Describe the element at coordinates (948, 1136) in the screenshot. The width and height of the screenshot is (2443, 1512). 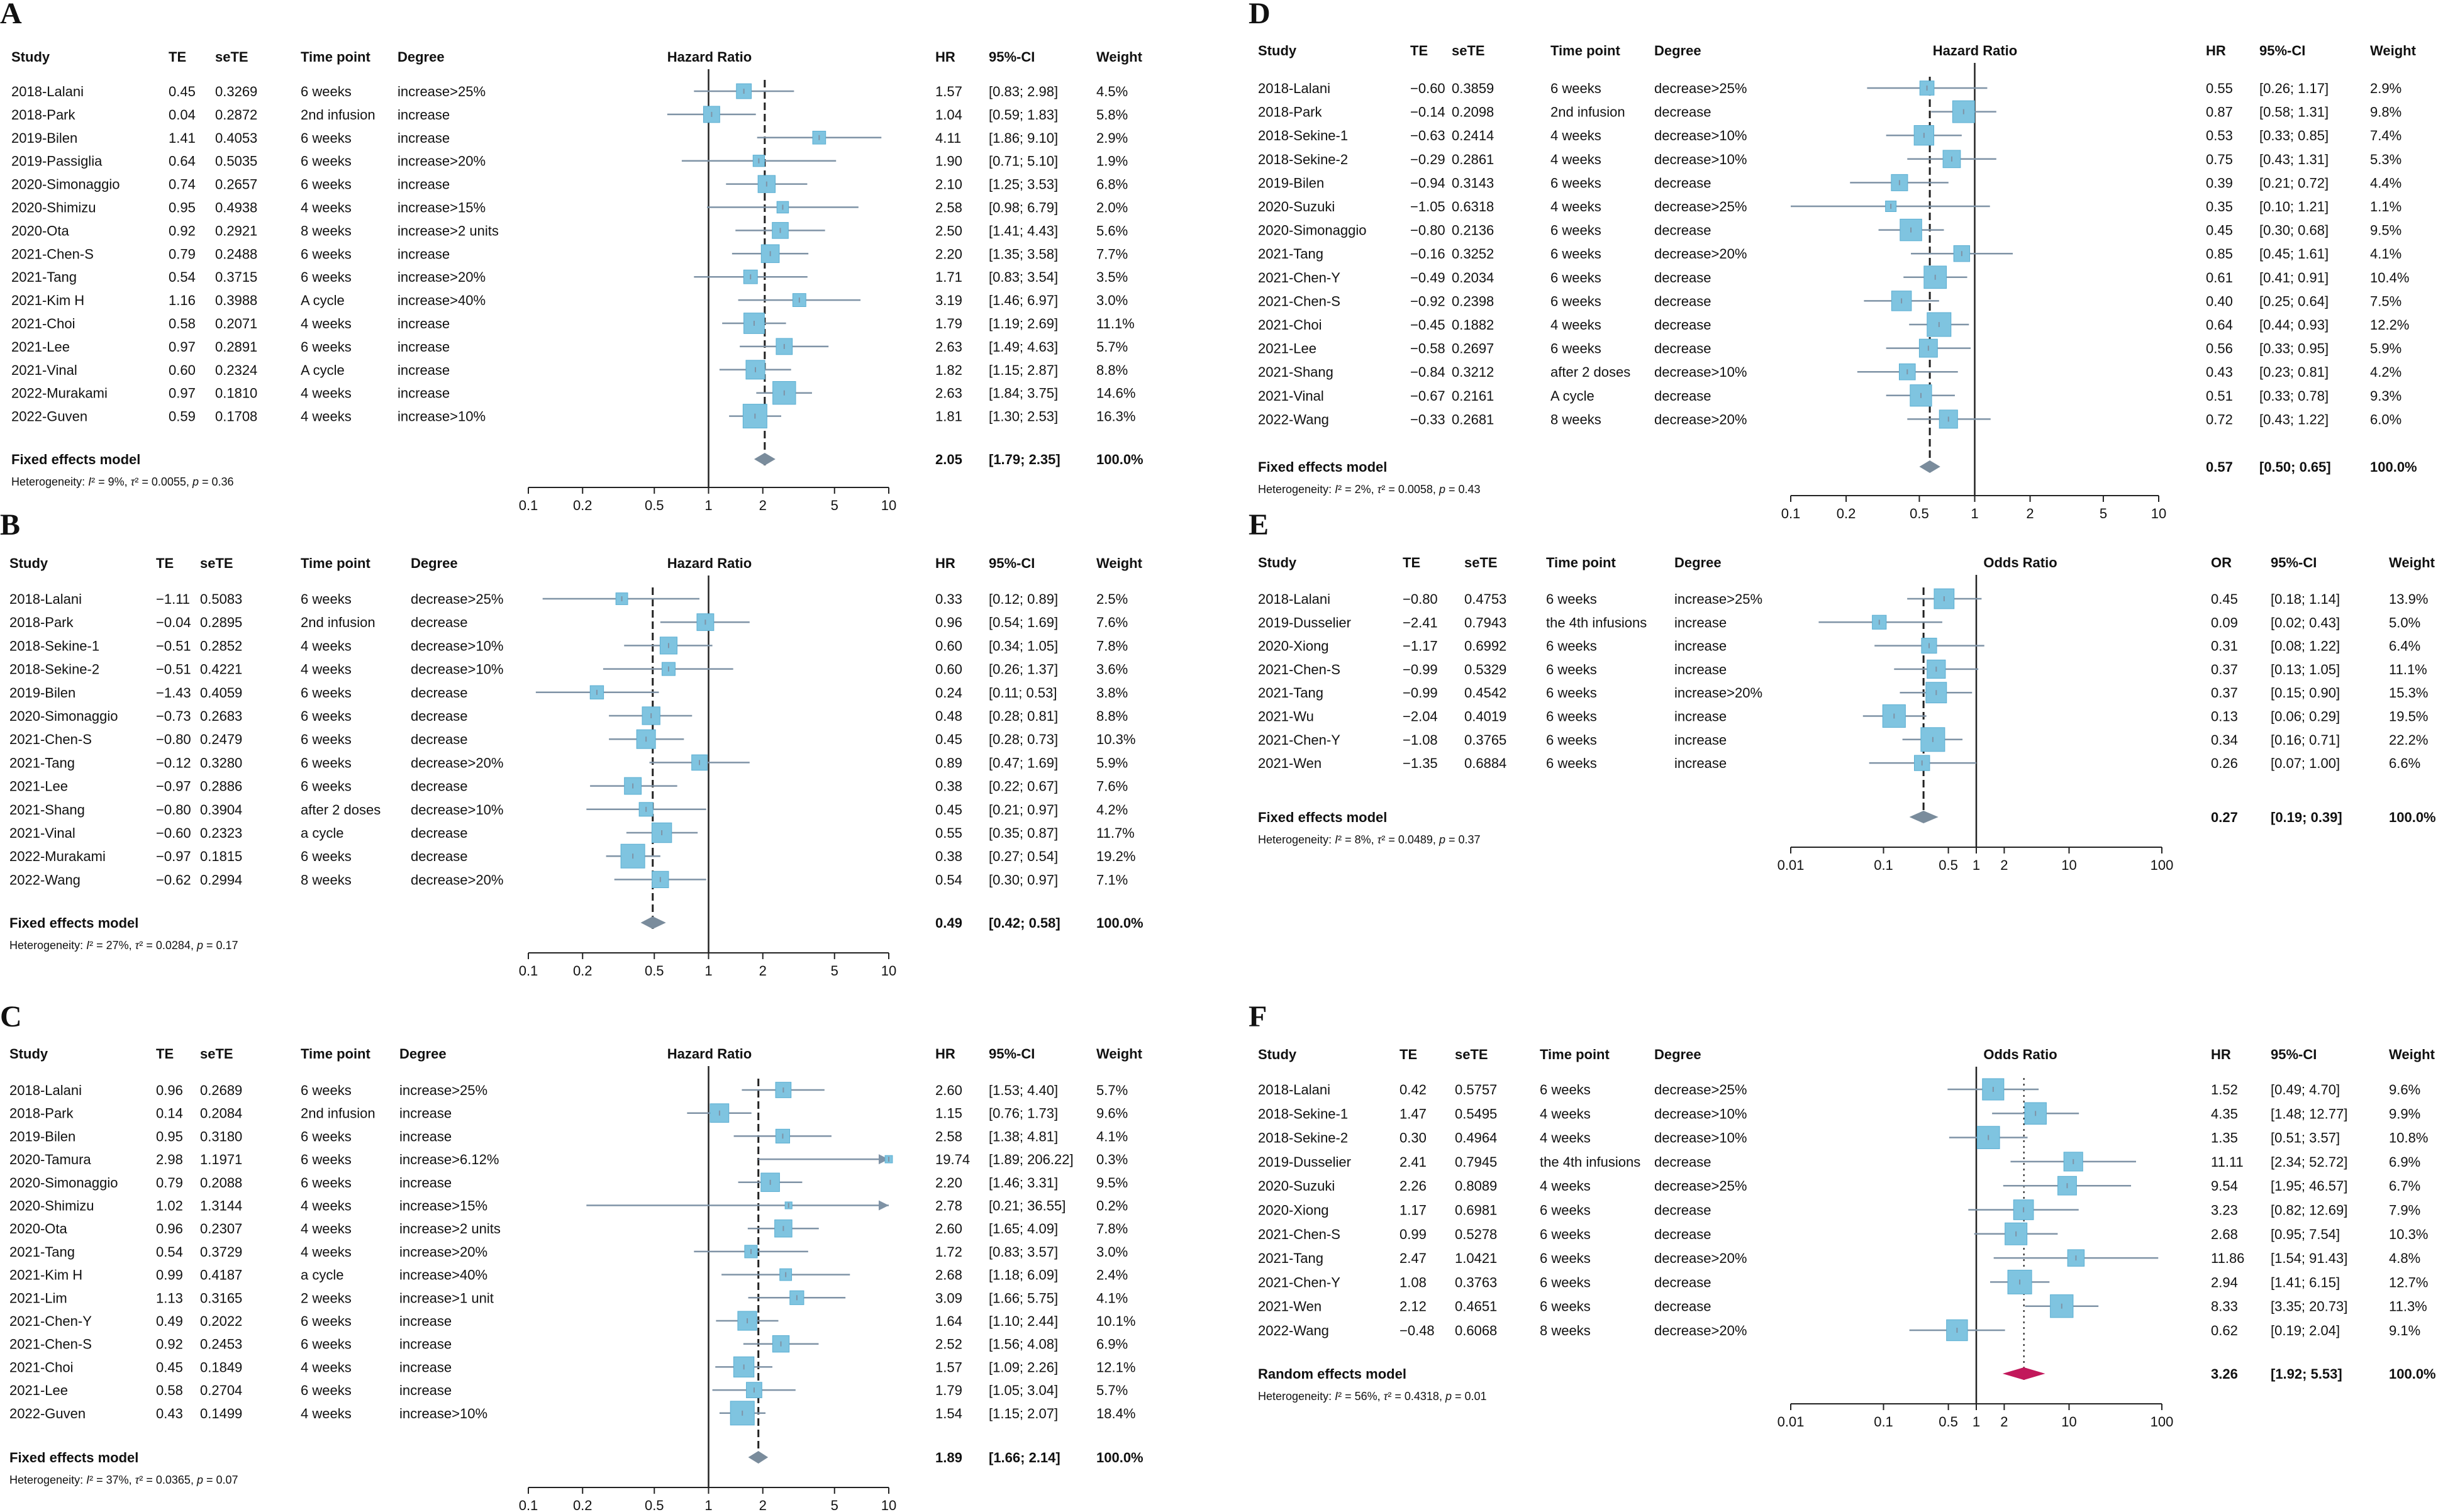
I see `effect-value: 2.58` at that location.